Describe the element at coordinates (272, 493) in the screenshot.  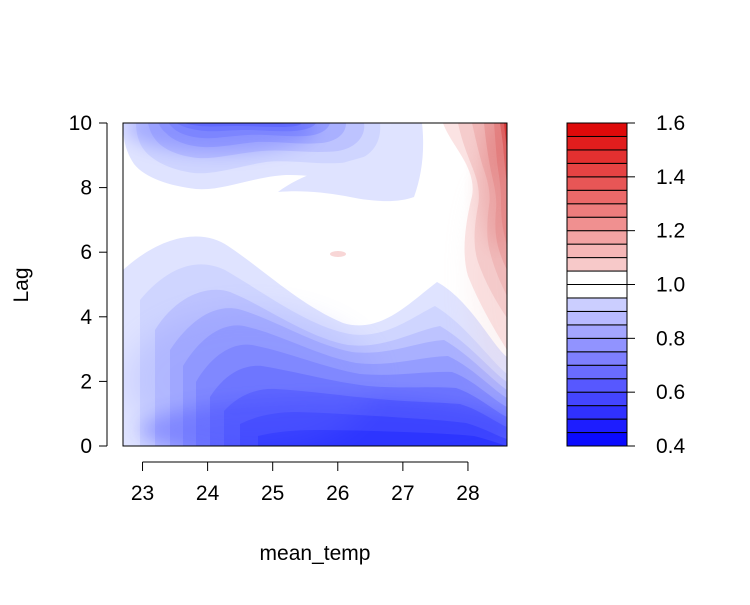
I see `x-tick-label: 25` at that location.